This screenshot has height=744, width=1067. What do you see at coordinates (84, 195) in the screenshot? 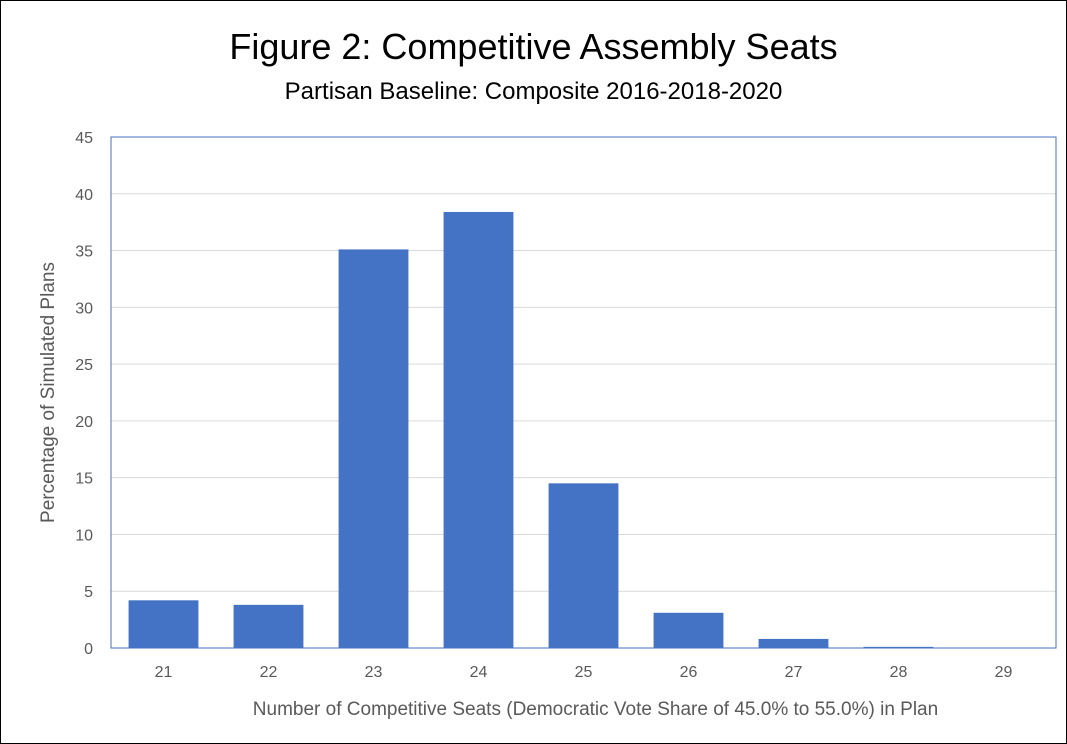
I see `y-tick-label: 40` at bounding box center [84, 195].